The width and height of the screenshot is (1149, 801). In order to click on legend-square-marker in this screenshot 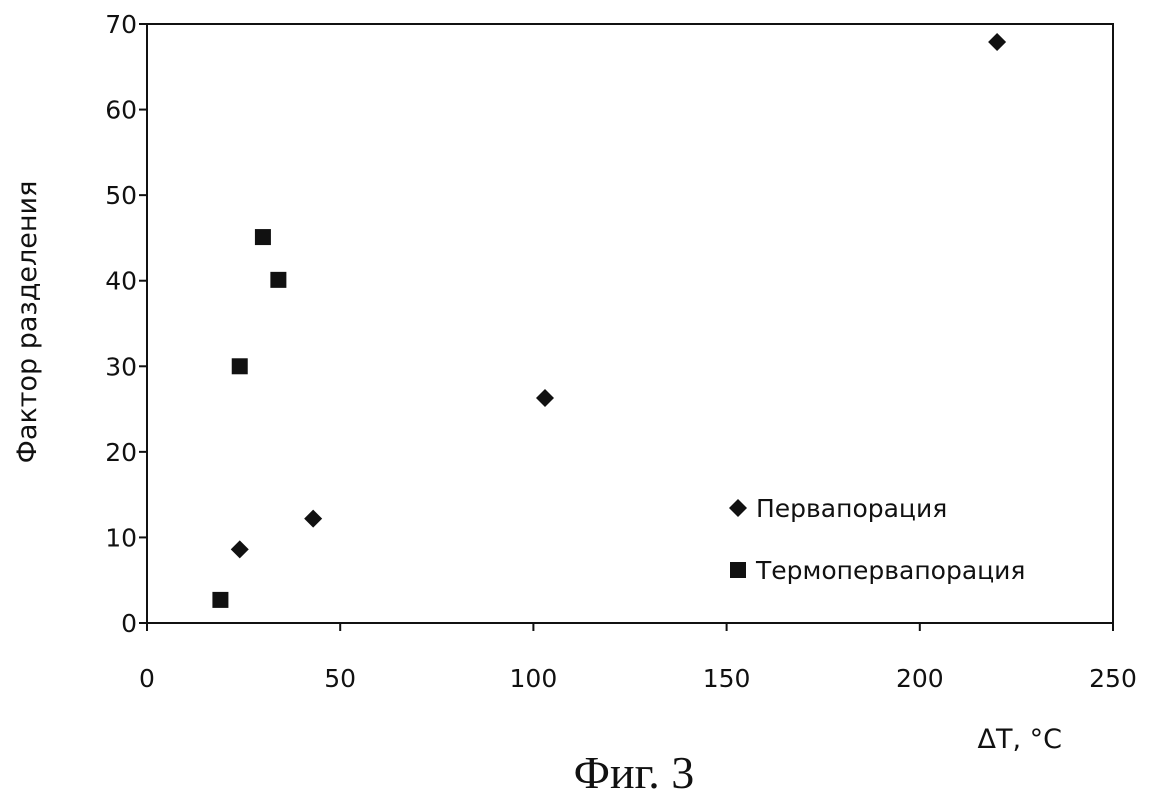, I will do `click(738, 570)`.